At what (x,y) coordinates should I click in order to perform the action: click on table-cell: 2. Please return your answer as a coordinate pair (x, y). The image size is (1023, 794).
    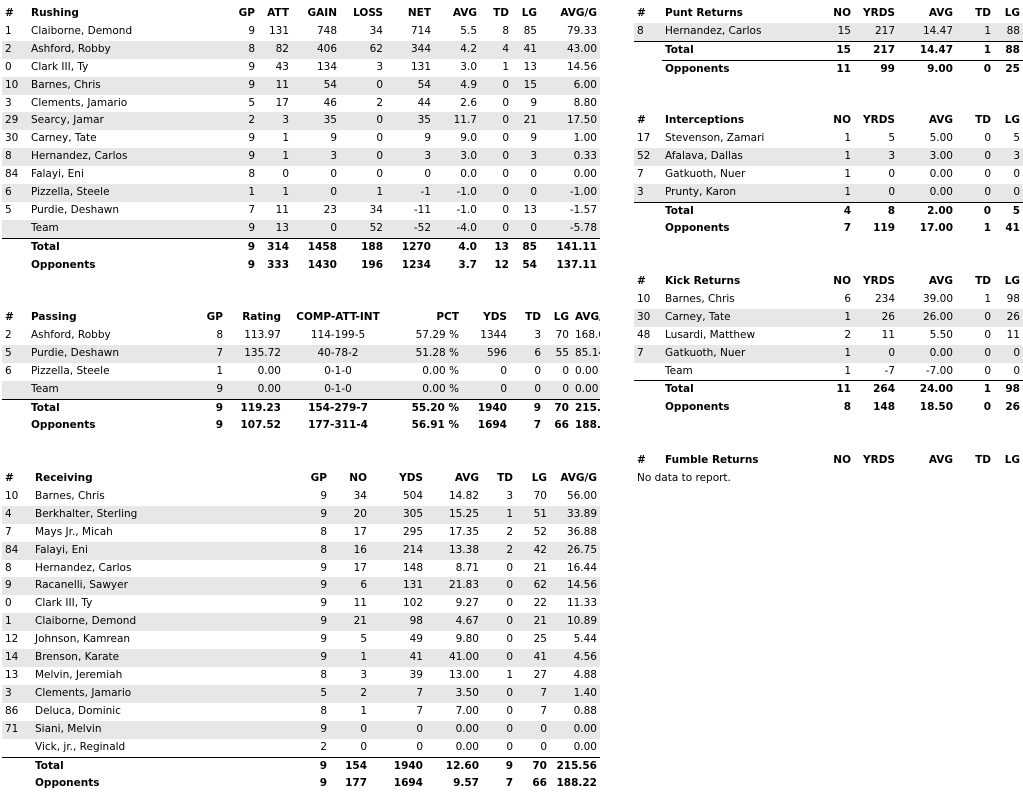
    Looking at the image, I should click on (8, 334).